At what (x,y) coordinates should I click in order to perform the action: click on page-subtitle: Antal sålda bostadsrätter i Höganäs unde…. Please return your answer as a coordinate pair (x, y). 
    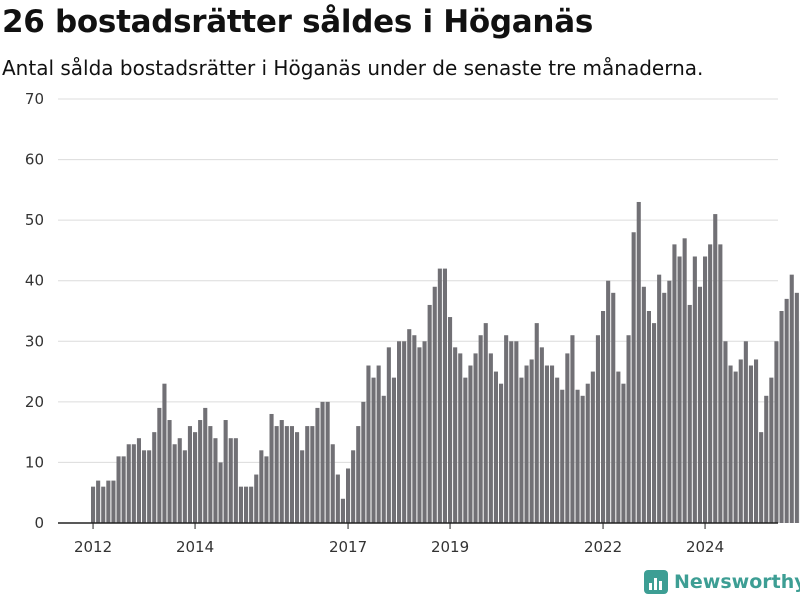
    Looking at the image, I should click on (353, 68).